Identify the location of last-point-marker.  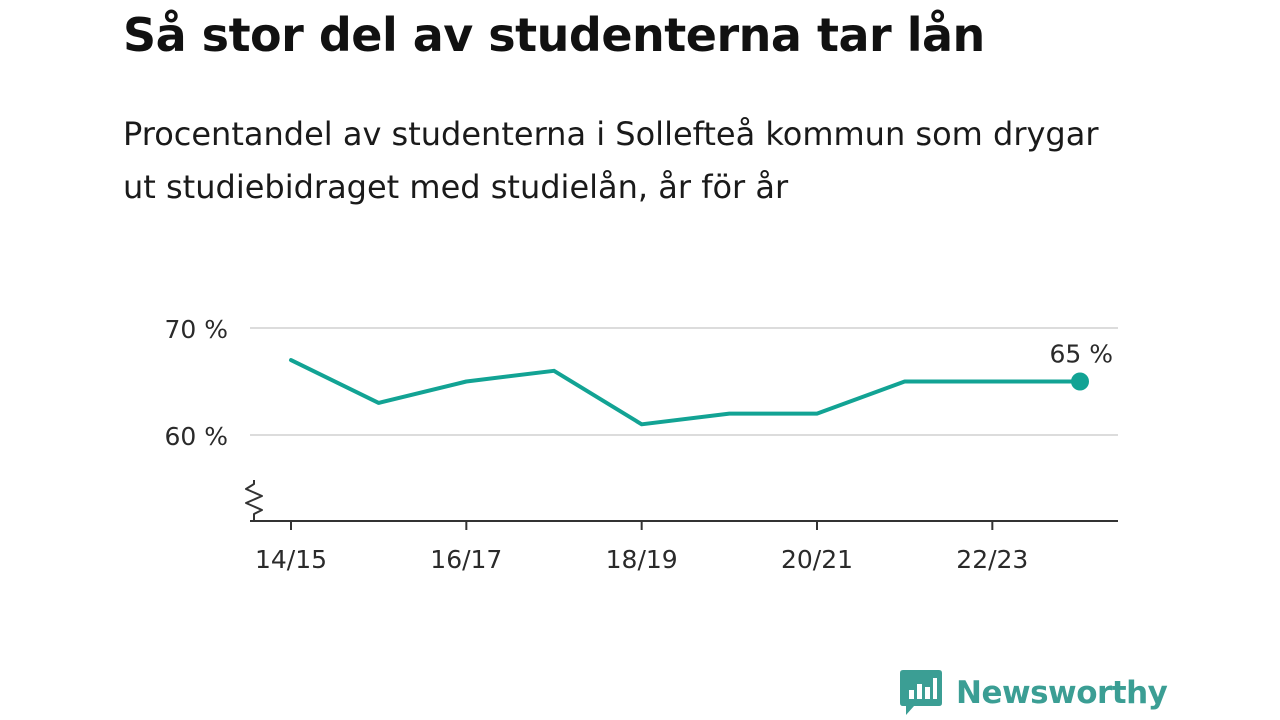
(1080, 381).